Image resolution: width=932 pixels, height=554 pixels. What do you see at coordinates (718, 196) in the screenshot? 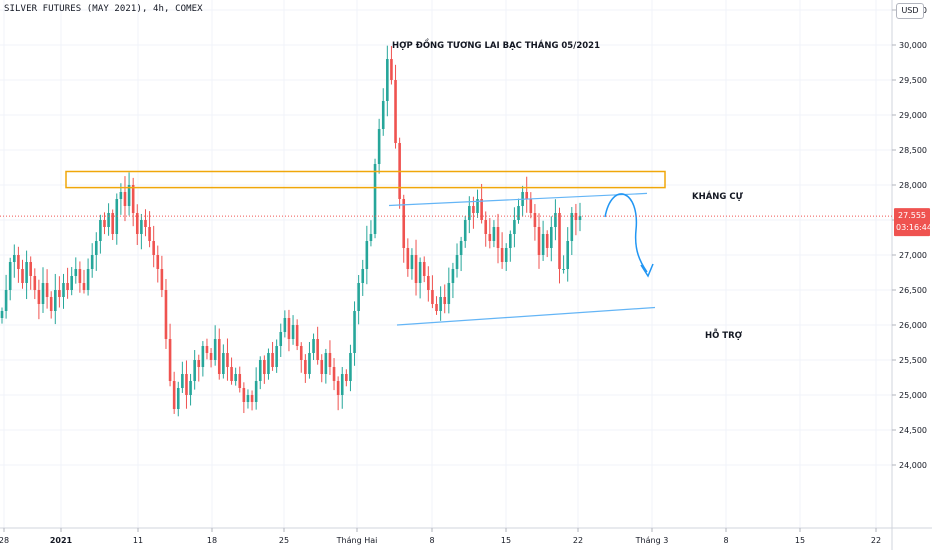
I see `resistance-label: KHÁNG CỰ` at bounding box center [718, 196].